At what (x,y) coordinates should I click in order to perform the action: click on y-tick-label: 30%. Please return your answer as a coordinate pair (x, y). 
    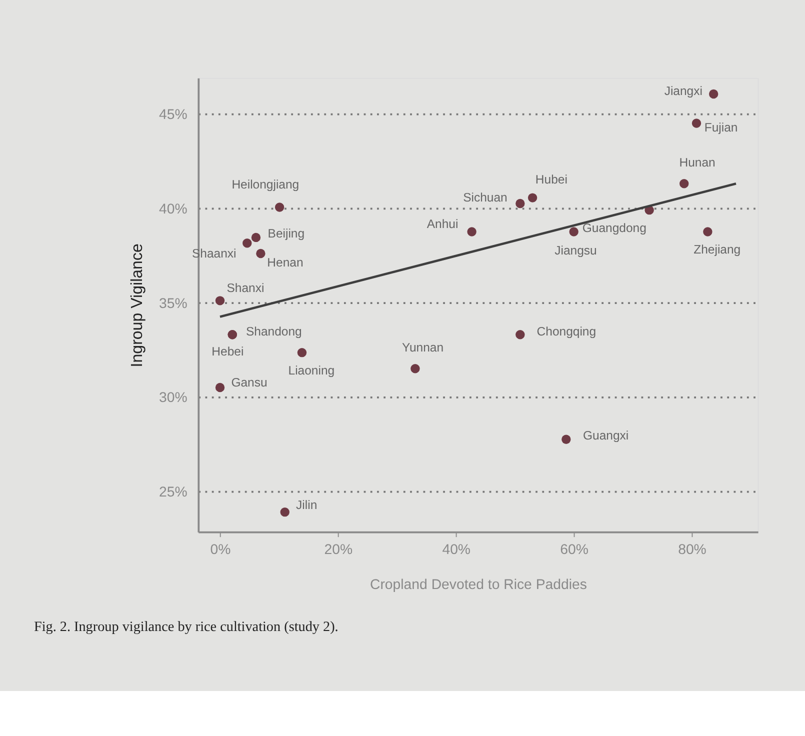
    Looking at the image, I should click on (173, 397).